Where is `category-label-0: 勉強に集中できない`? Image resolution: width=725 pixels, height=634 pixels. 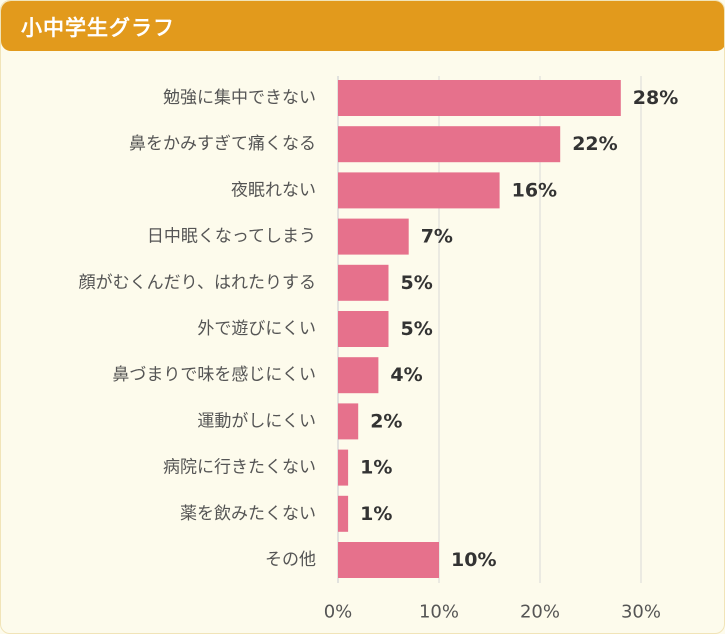
category-label-0: 勉強に集中できない is located at coordinates (239, 98).